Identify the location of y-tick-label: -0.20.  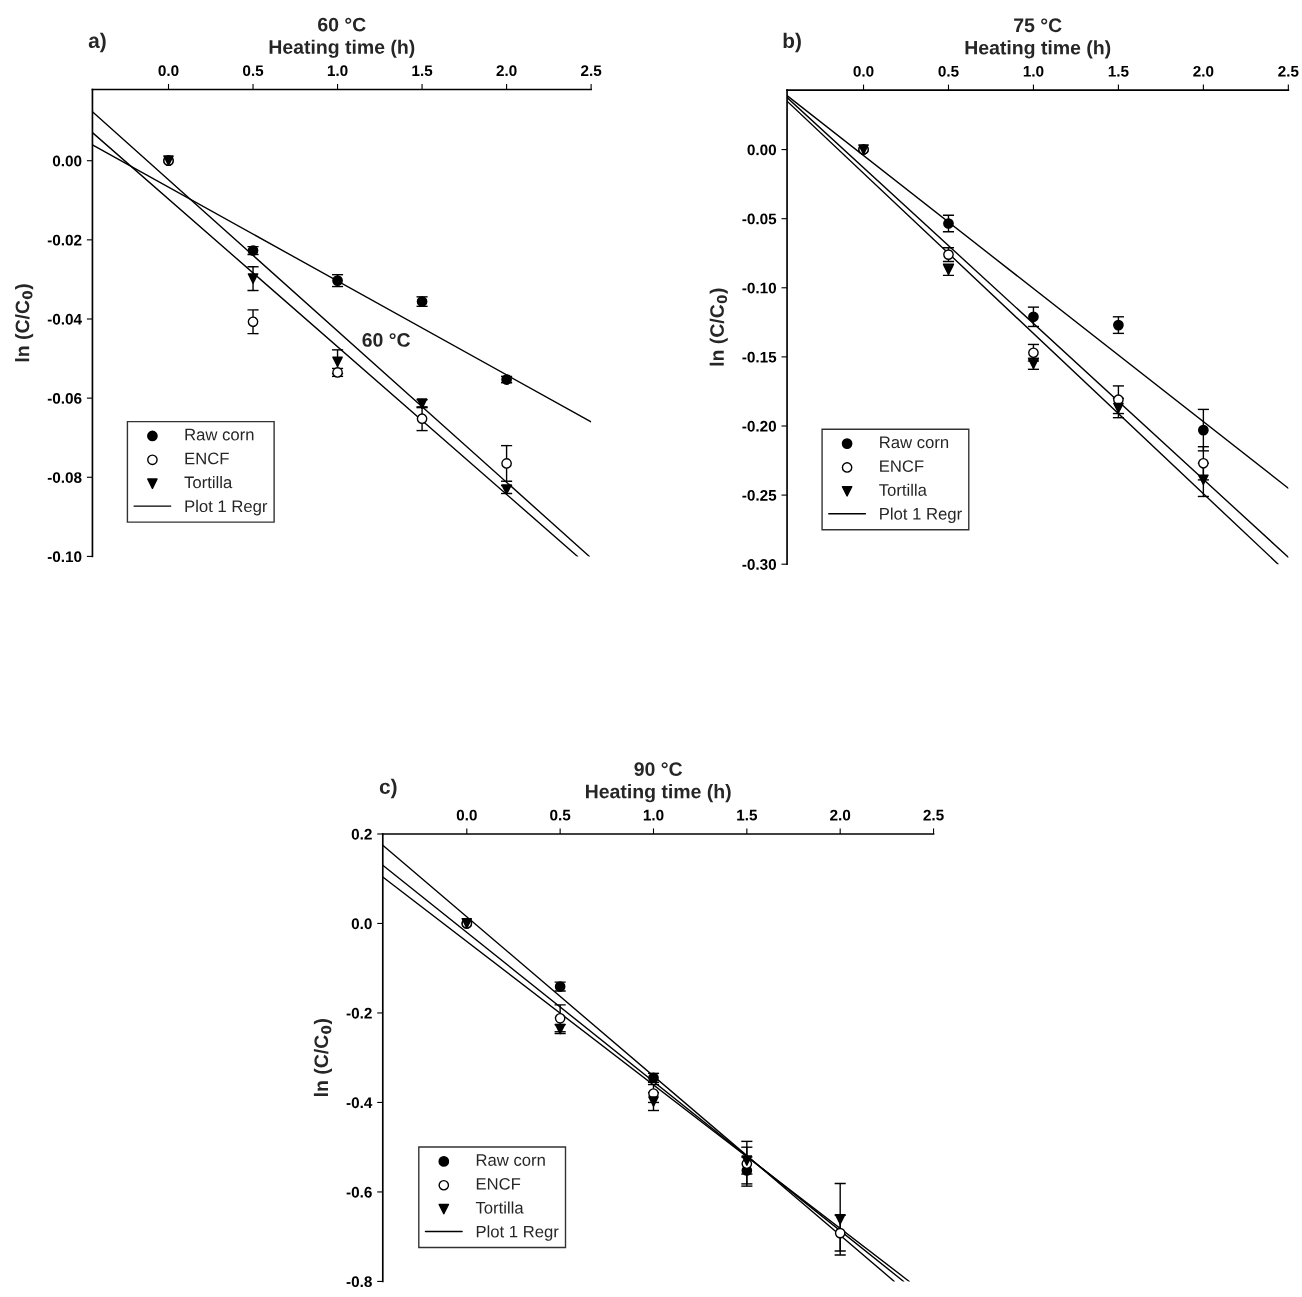
(759, 426).